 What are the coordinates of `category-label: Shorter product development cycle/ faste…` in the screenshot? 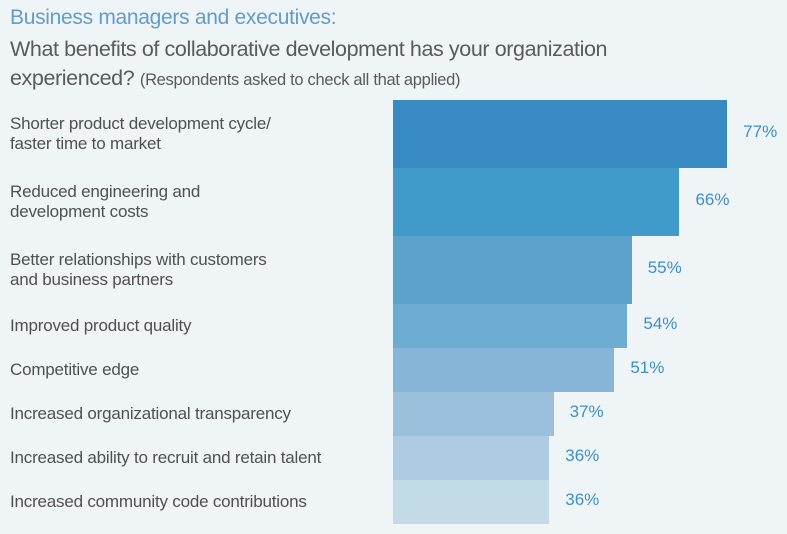 It's located at (140, 133).